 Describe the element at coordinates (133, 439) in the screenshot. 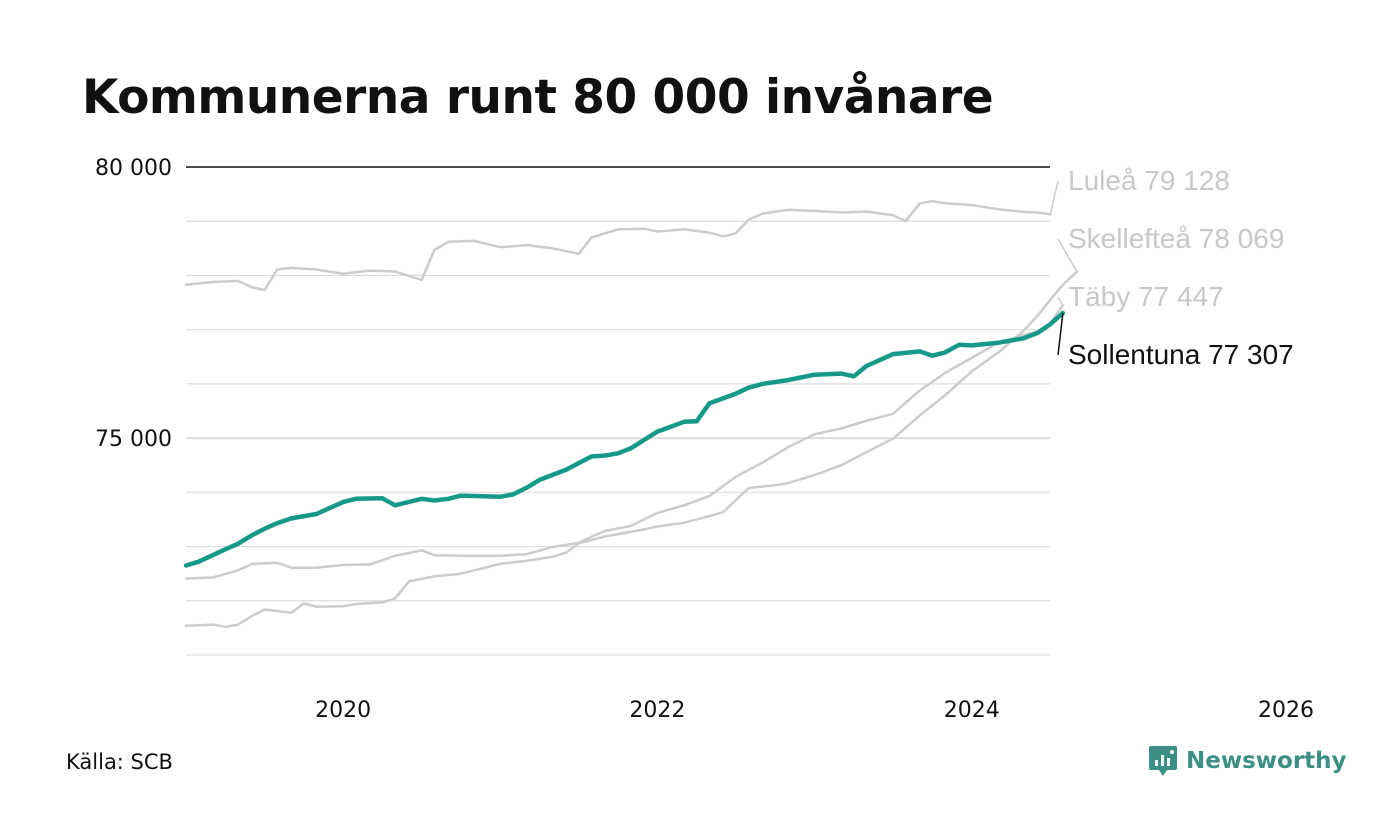

I see `y-tick-label: 75 000` at that location.